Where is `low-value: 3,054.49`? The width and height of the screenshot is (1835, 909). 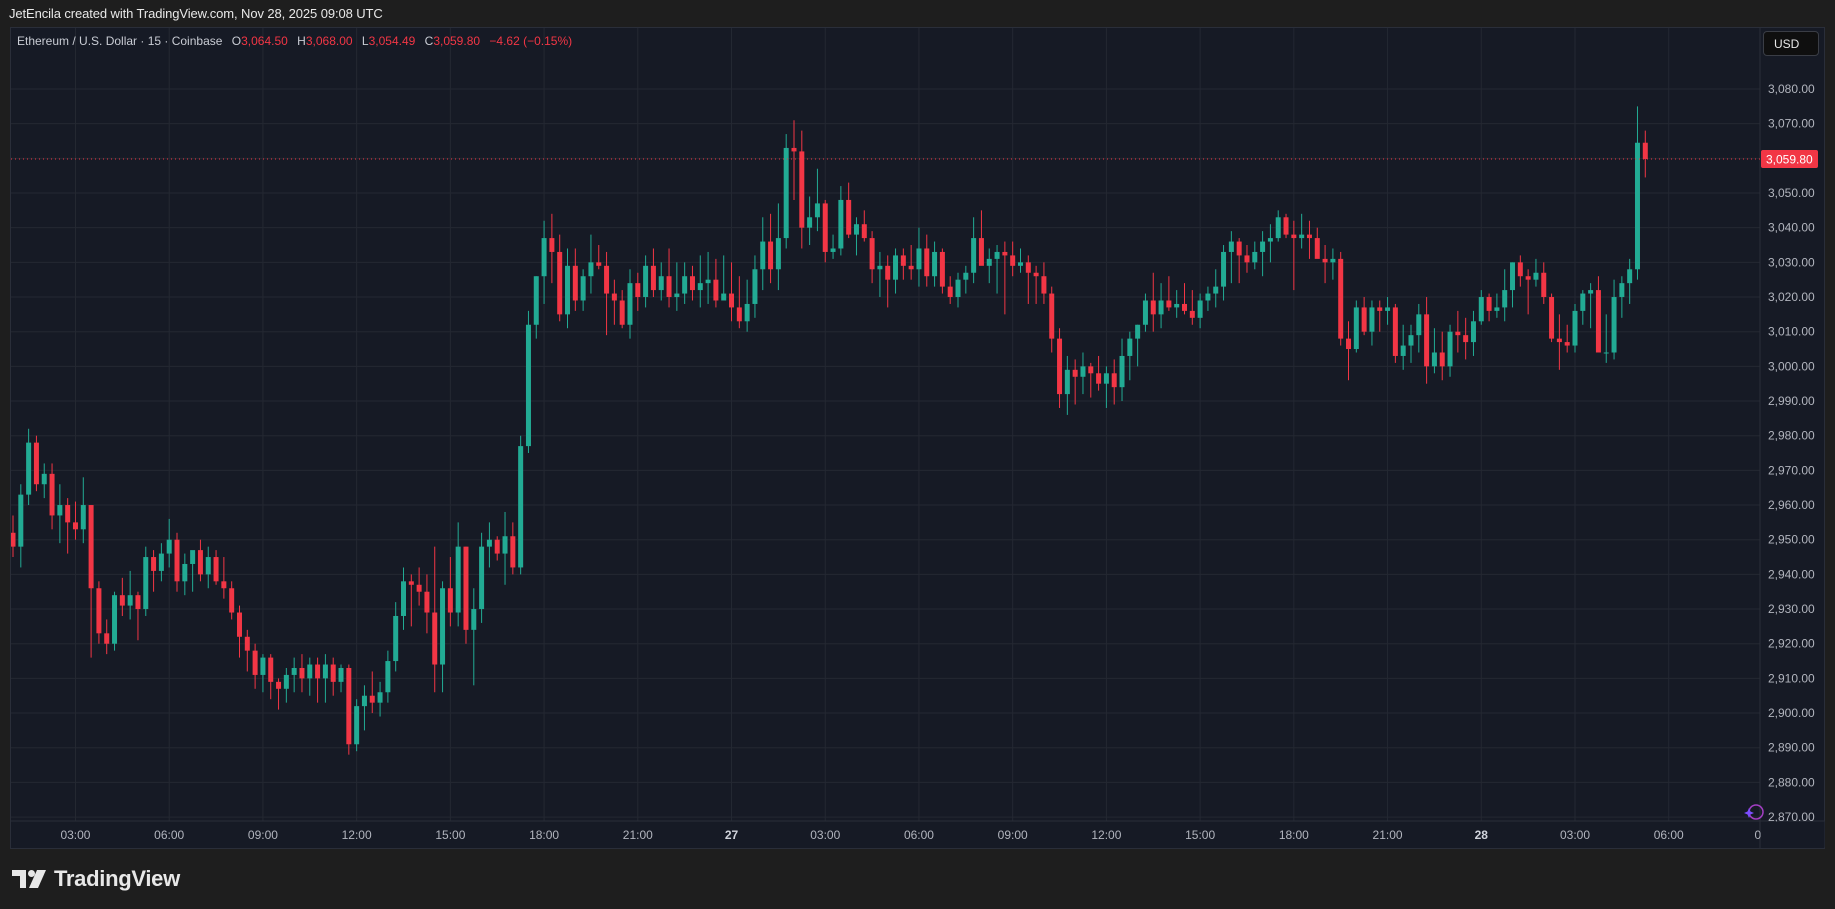 low-value: 3,054.49 is located at coordinates (392, 41).